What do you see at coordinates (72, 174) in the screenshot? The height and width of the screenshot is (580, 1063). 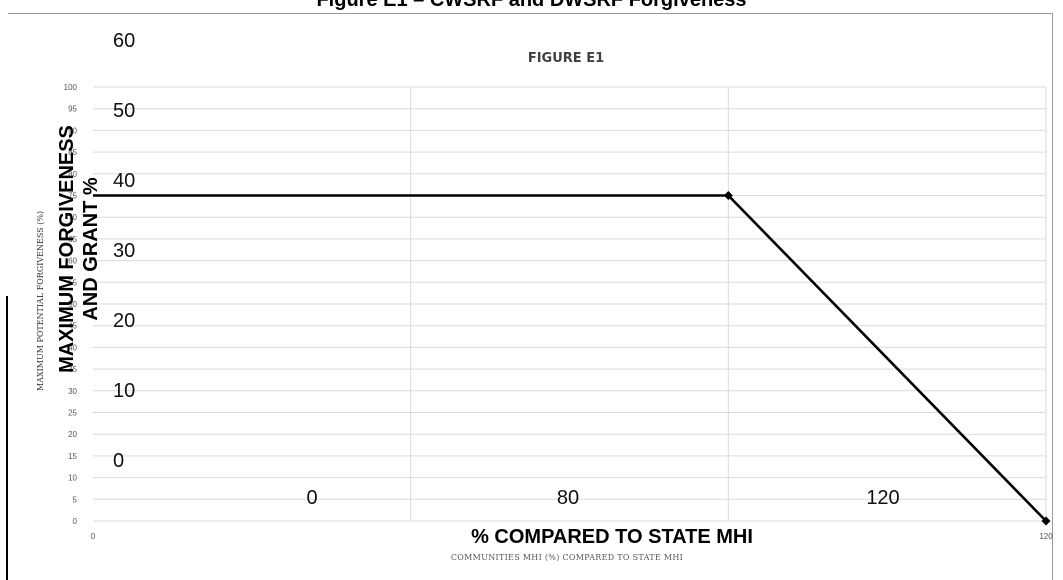 I see `y-tick-label: 80` at bounding box center [72, 174].